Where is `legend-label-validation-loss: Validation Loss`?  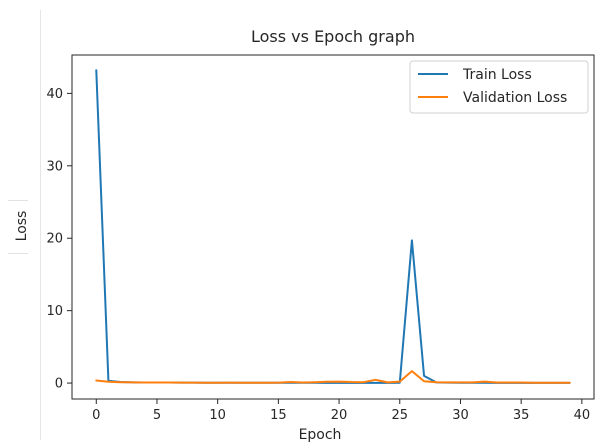
legend-label-validation-loss: Validation Loss is located at coordinates (515, 98).